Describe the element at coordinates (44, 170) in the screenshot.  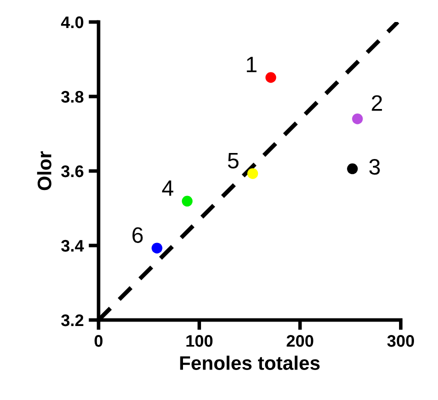
I see `y-axis-title: Olor` at that location.